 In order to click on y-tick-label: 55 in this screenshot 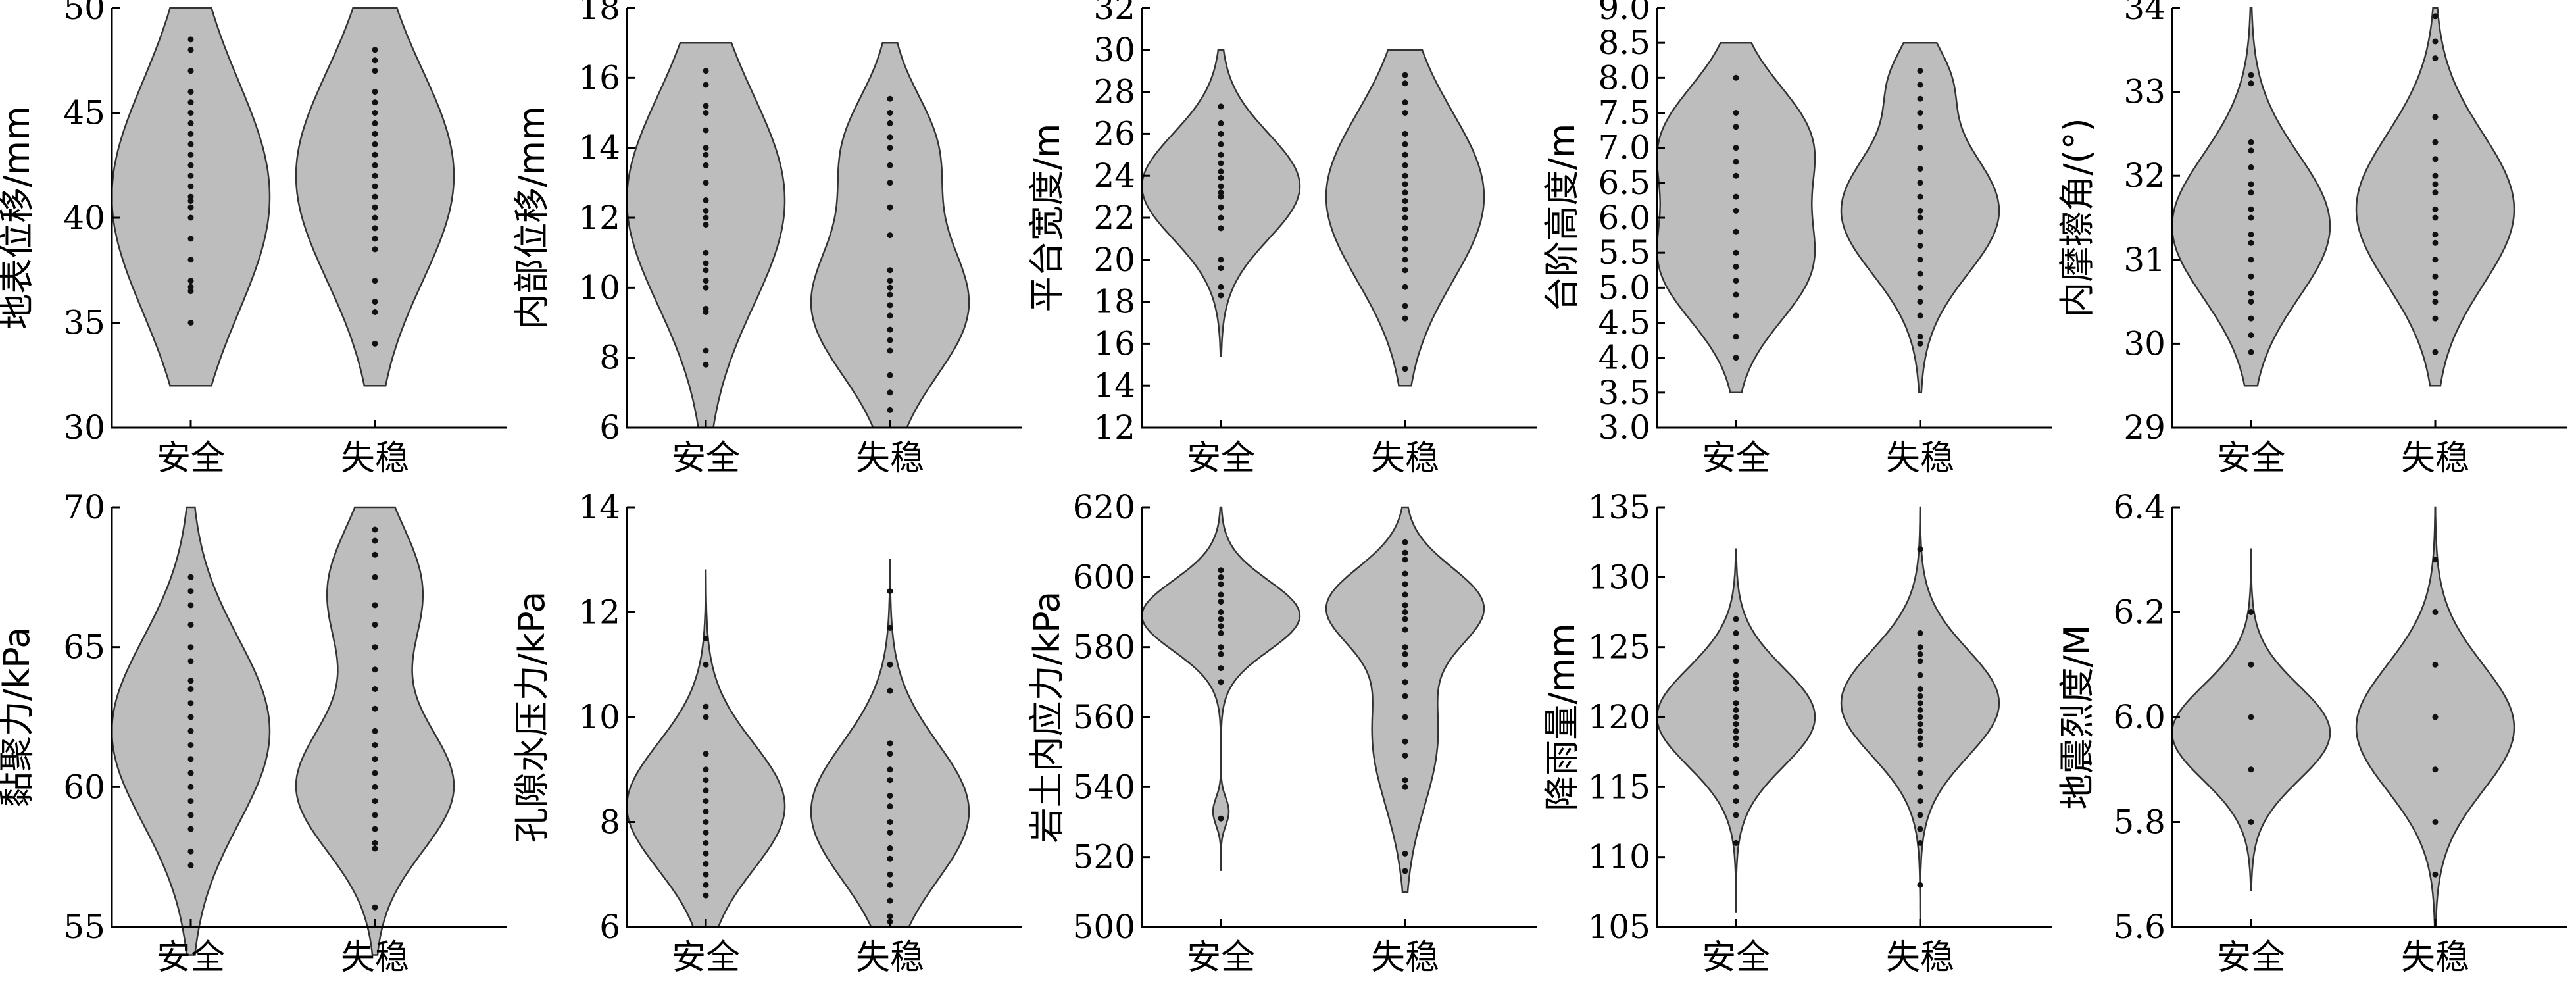, I will do `click(84, 927)`.